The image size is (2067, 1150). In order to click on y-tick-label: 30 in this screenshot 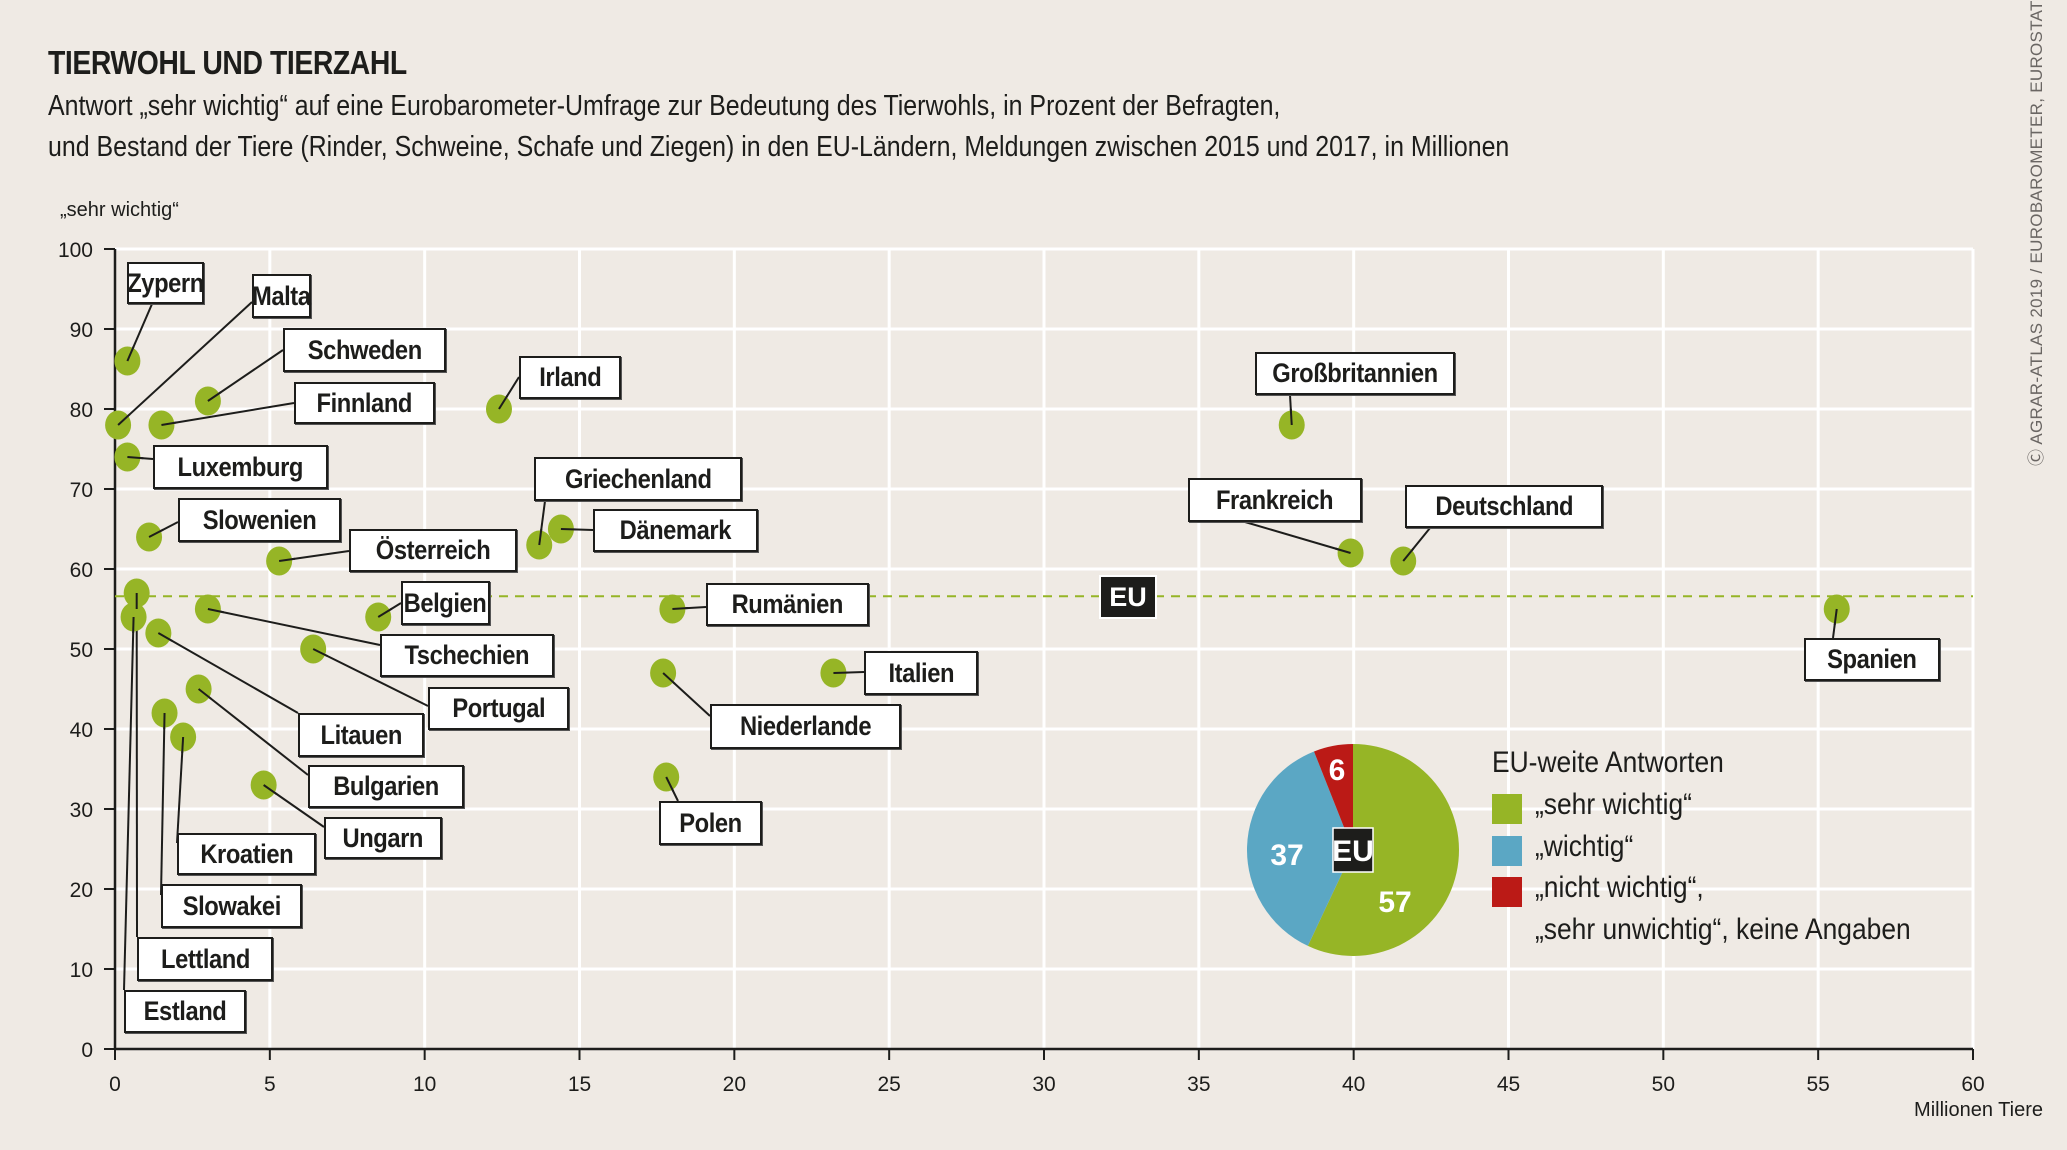, I will do `click(81, 810)`.